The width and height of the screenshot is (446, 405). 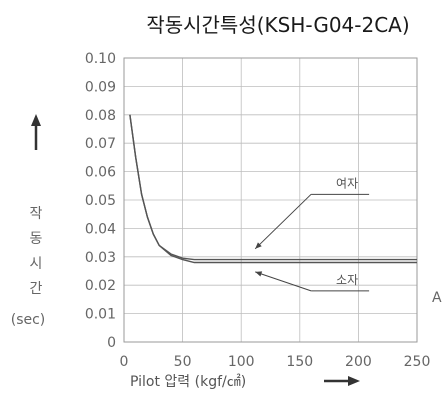 What do you see at coordinates (124, 362) in the screenshot?
I see `x-tick-label: 0` at bounding box center [124, 362].